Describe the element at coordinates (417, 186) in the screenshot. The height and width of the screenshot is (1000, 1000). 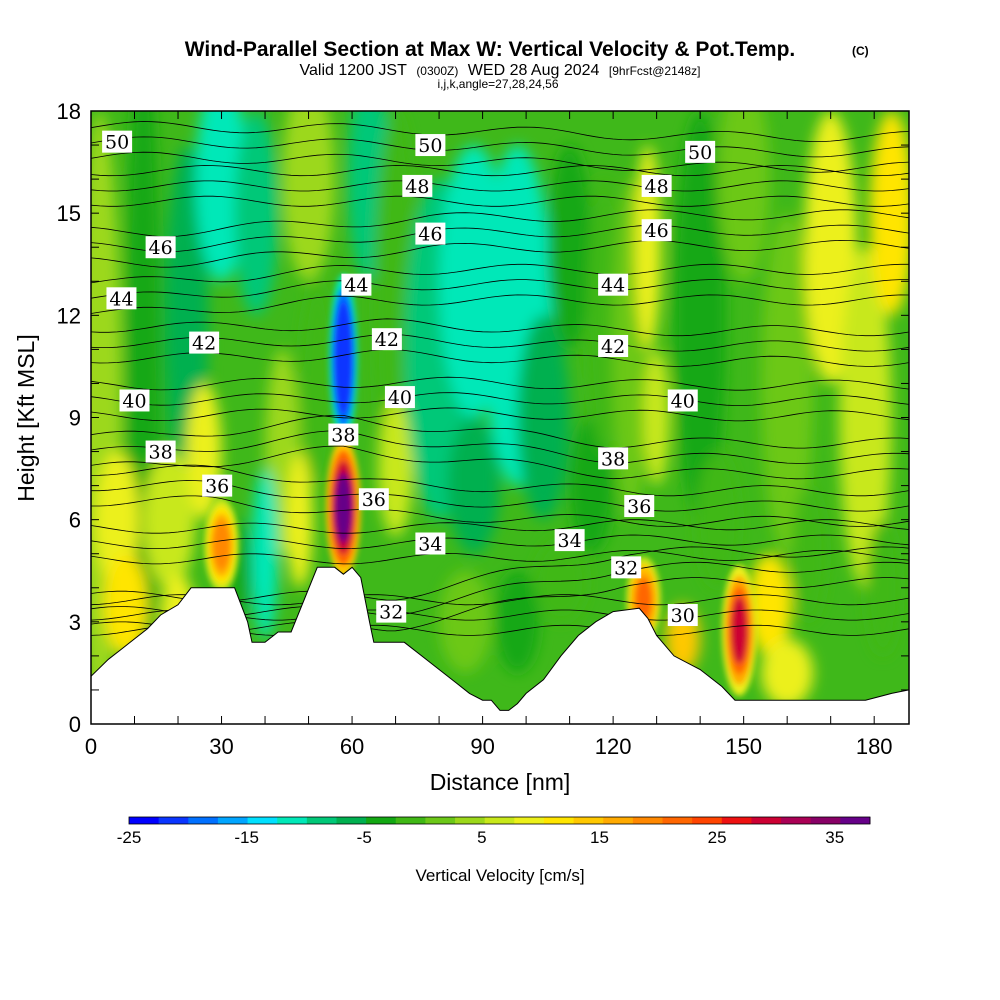
I see `theta-contour-label: 48` at that location.